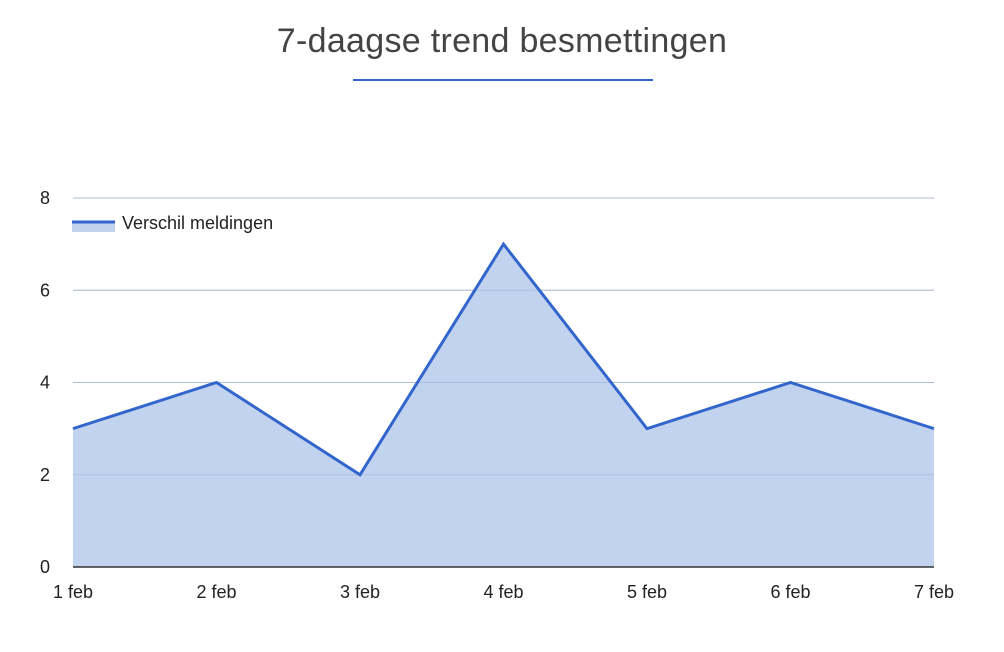 The width and height of the screenshot is (1004, 652). I want to click on chart-title: 7-daagse trend besmettingen, so click(502, 41).